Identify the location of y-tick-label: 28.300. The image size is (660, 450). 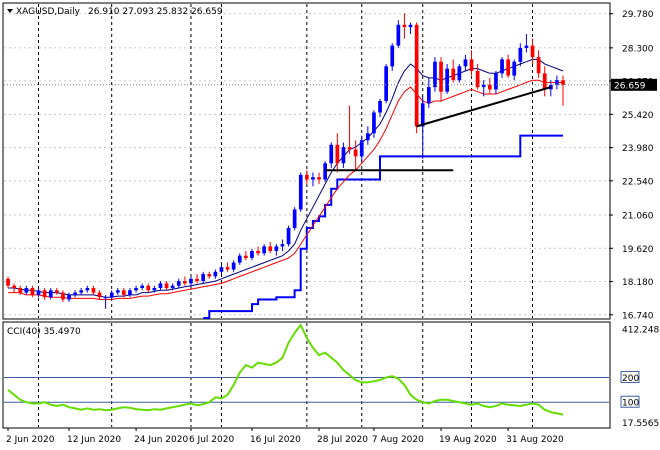
(638, 49).